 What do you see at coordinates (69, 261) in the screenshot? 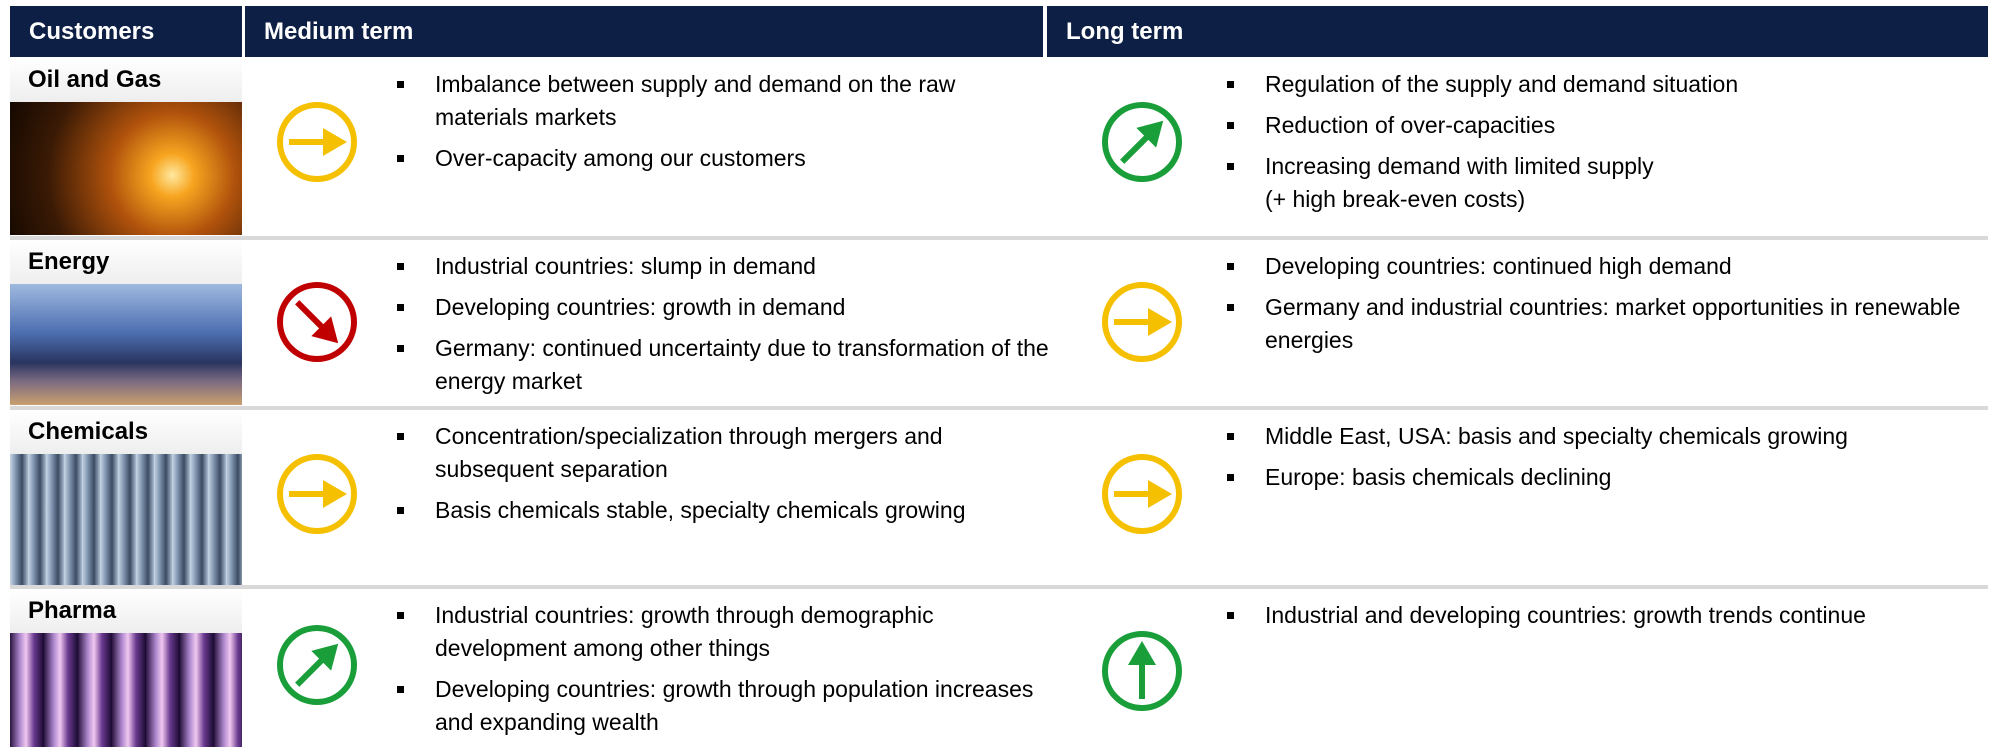
I see `customer-name: Energy` at bounding box center [69, 261].